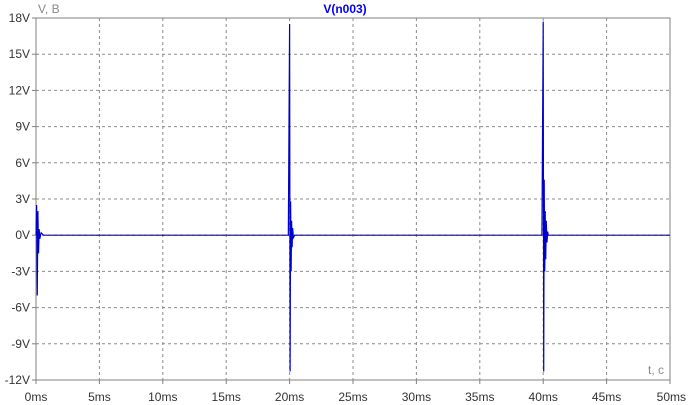 This screenshot has width=688, height=405. I want to click on y-tick-label: 0V, so click(22, 235).